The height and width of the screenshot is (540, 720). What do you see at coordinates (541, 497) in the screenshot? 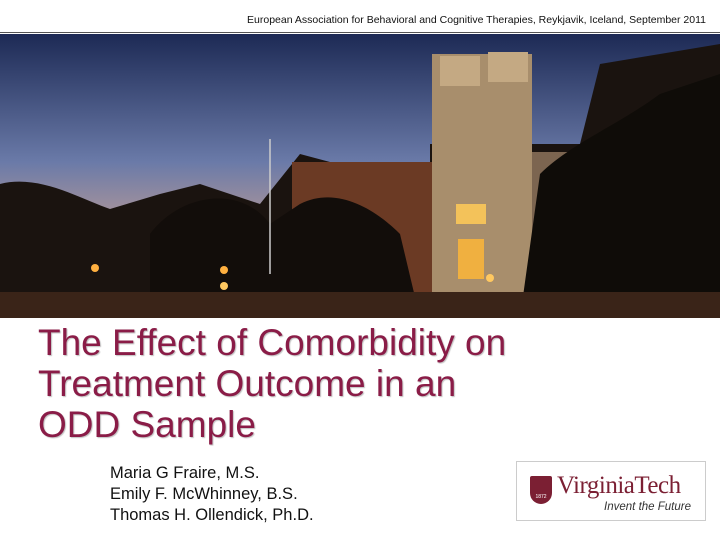
I see `logo-year: 1872` at bounding box center [541, 497].